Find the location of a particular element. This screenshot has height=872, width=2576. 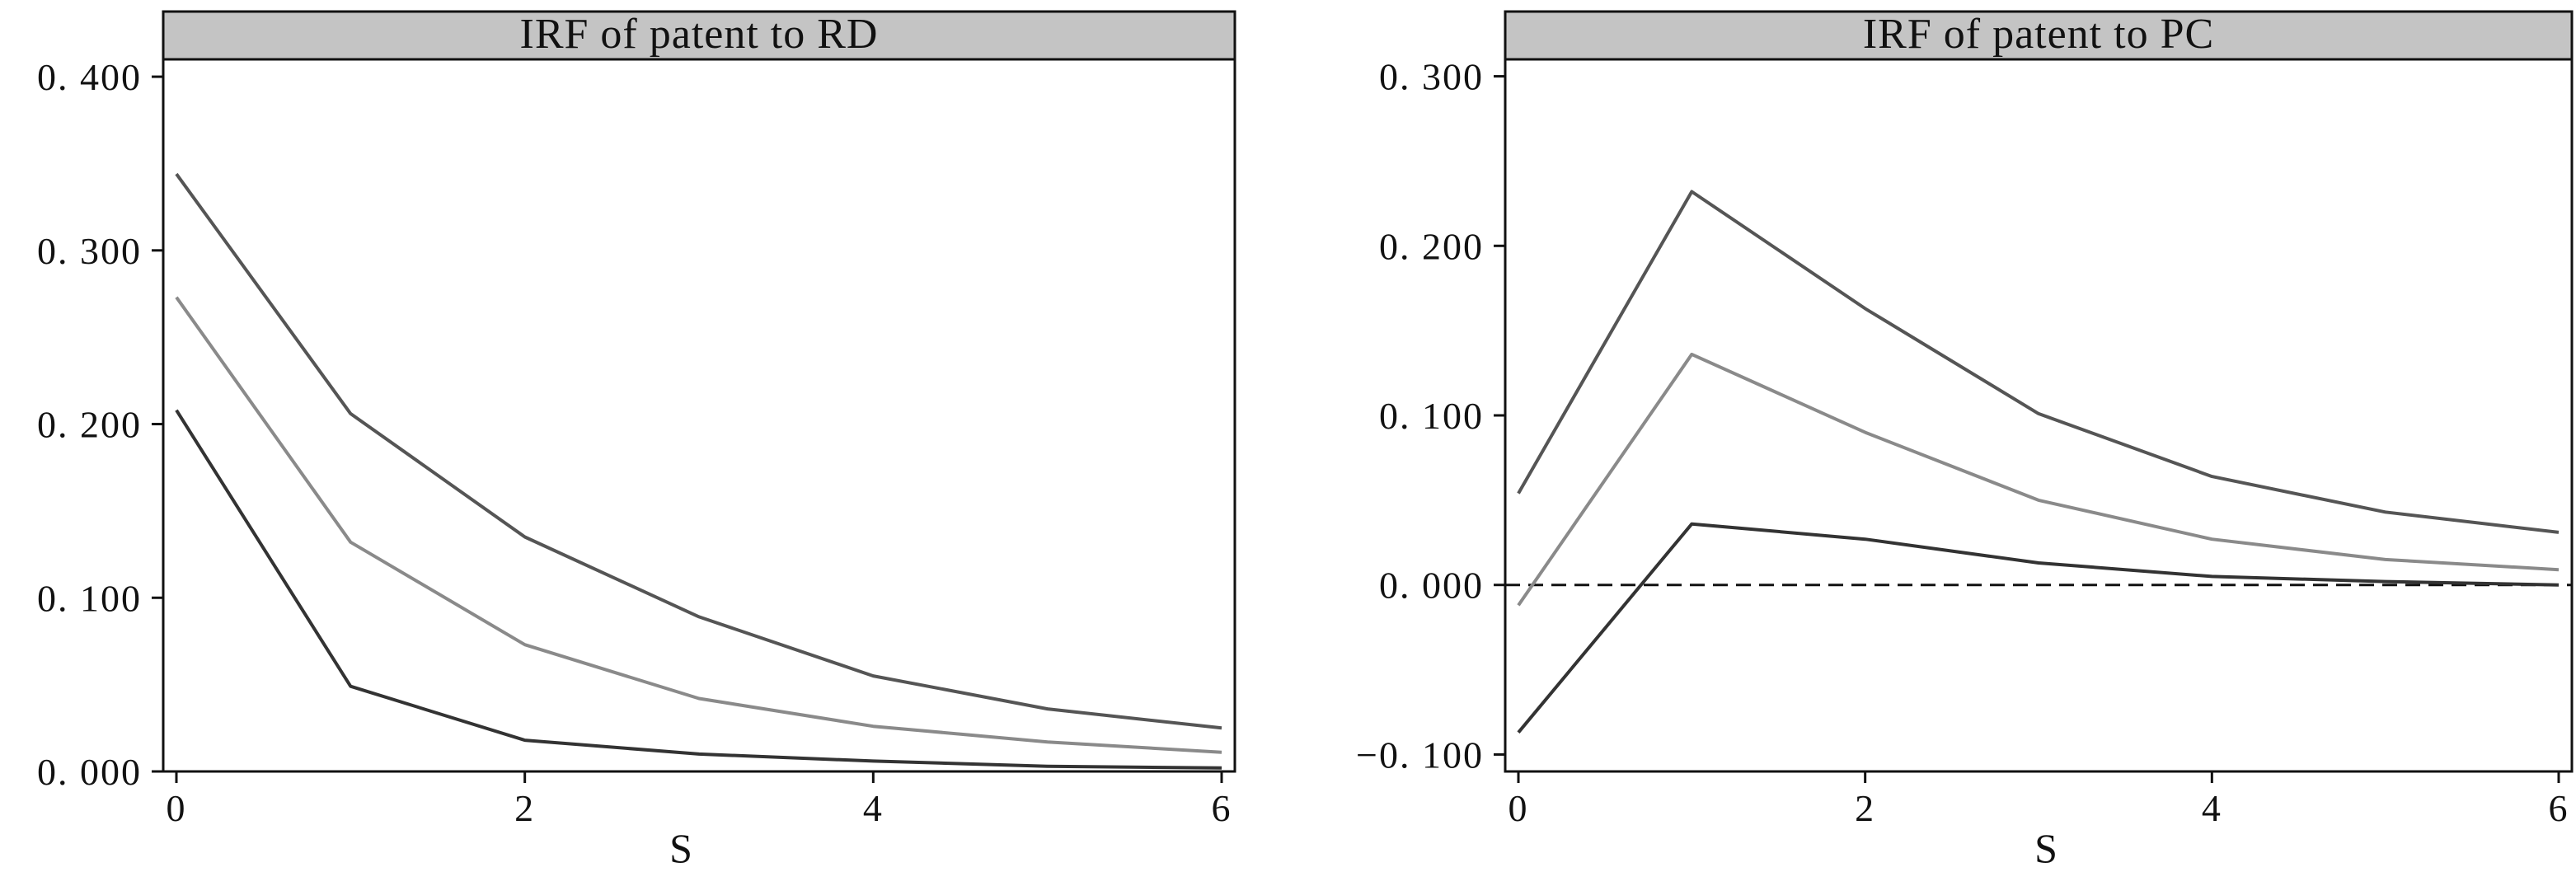

y-tick-label: −0. 100 is located at coordinates (1420, 755).